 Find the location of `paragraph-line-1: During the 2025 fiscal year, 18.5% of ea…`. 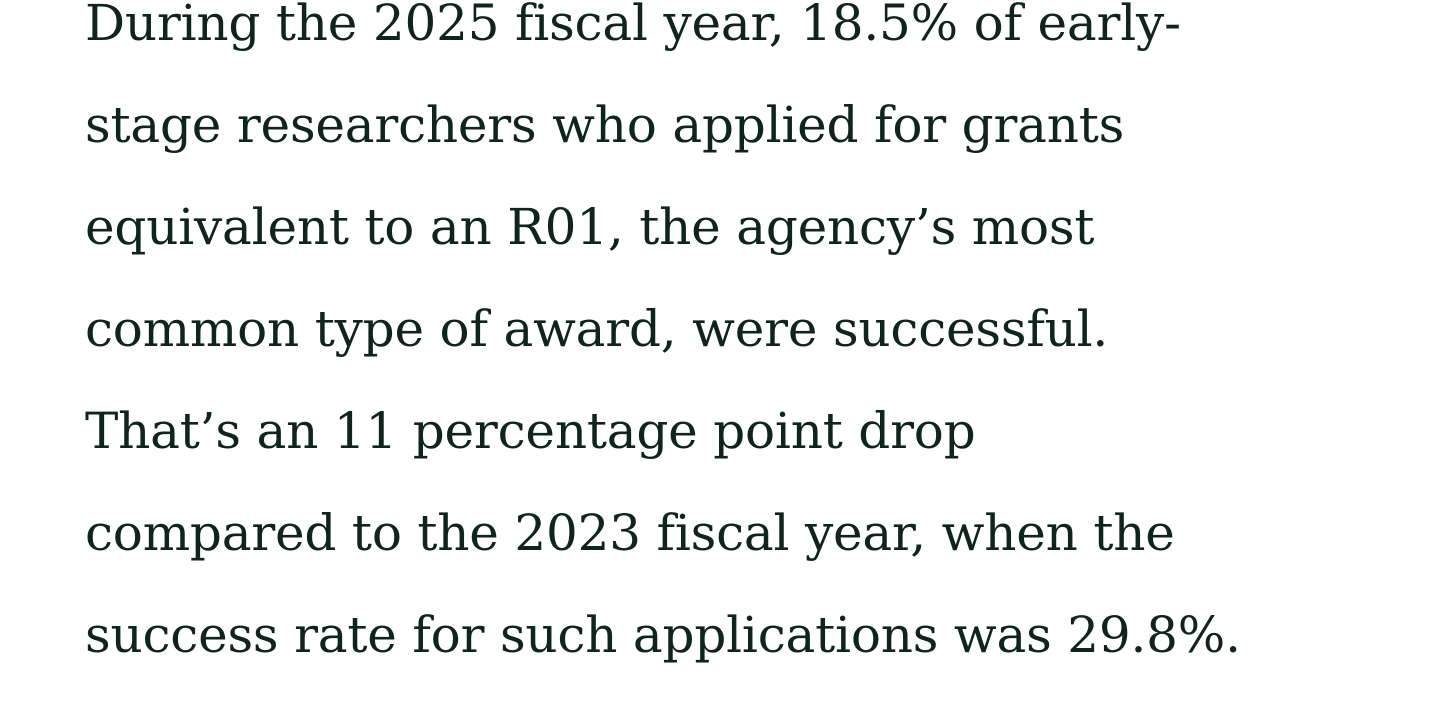

paragraph-line-1: During the 2025 fiscal year, 18.5% of ea… is located at coordinates (633, 26).